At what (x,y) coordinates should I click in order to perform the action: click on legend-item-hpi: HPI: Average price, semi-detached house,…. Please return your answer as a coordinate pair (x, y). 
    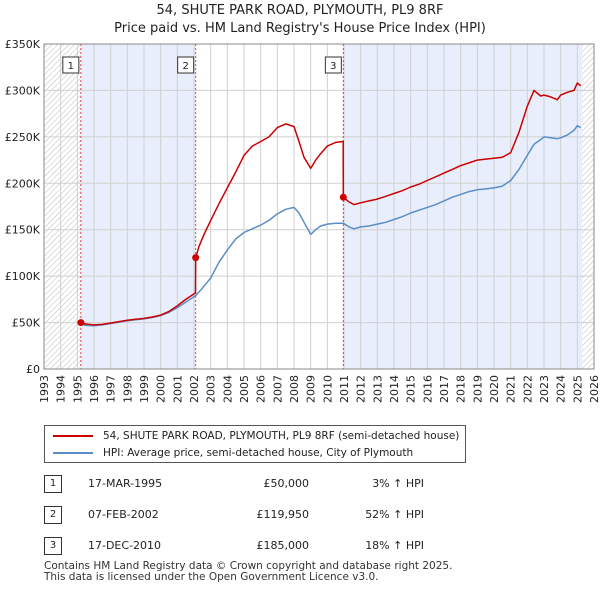
    Looking at the image, I should click on (233, 453).